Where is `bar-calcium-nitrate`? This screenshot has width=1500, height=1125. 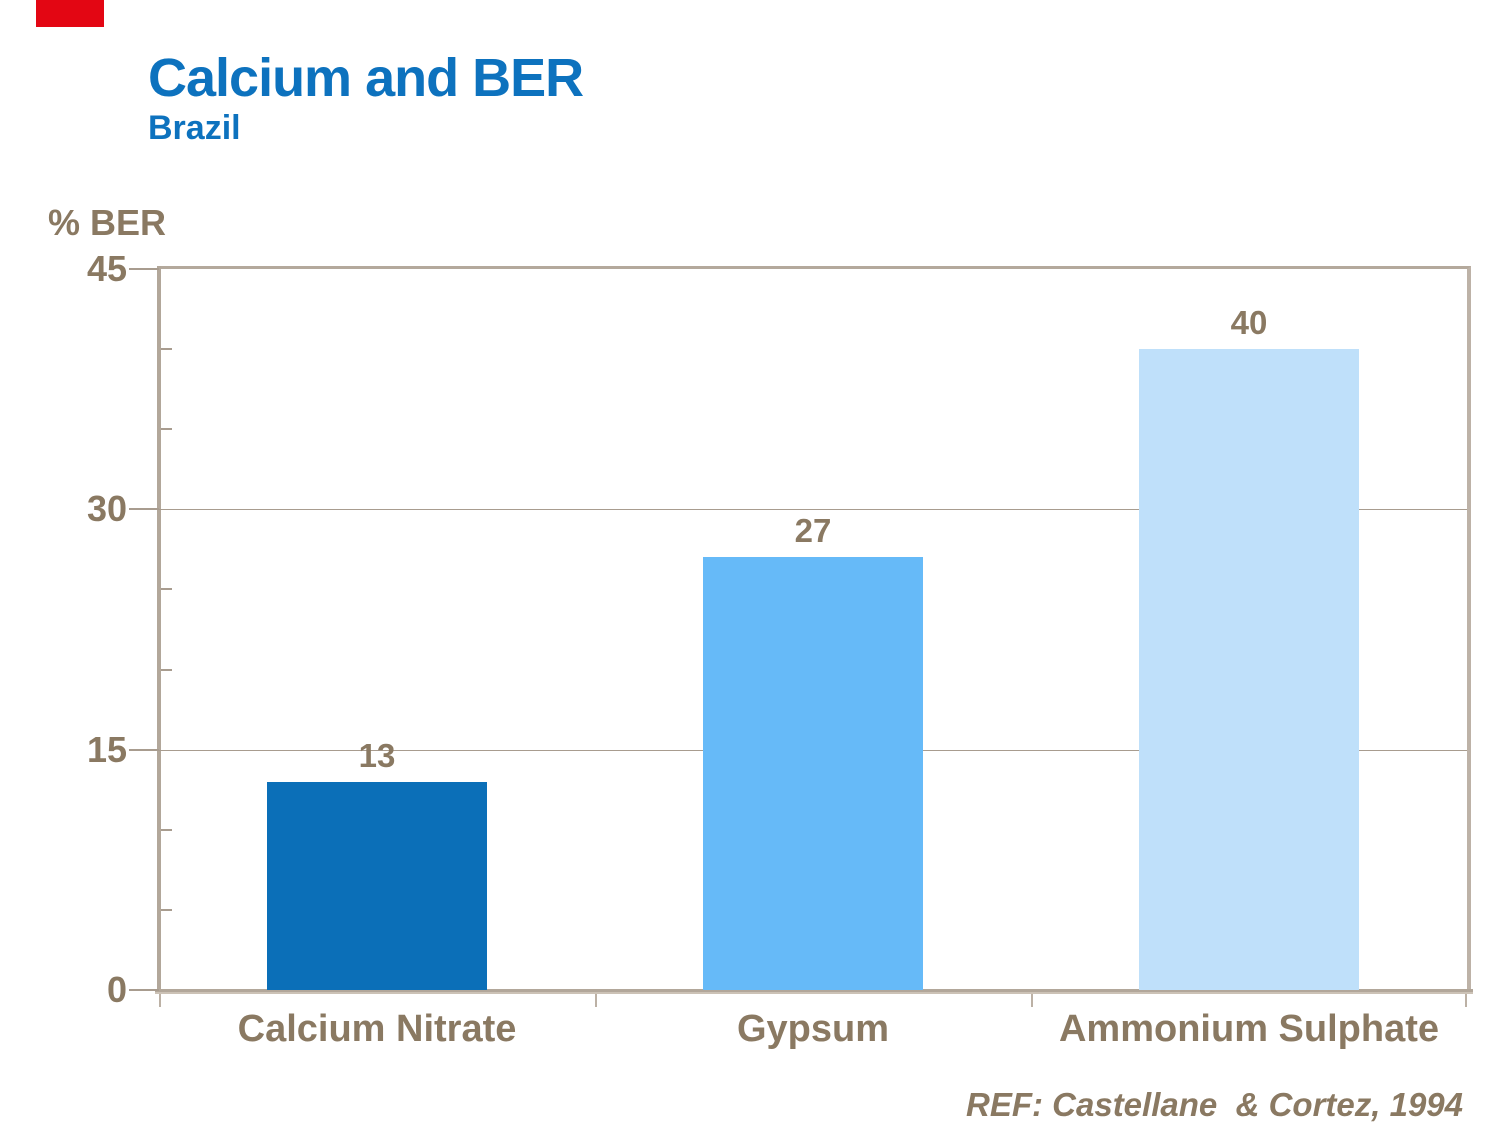 bar-calcium-nitrate is located at coordinates (377, 885).